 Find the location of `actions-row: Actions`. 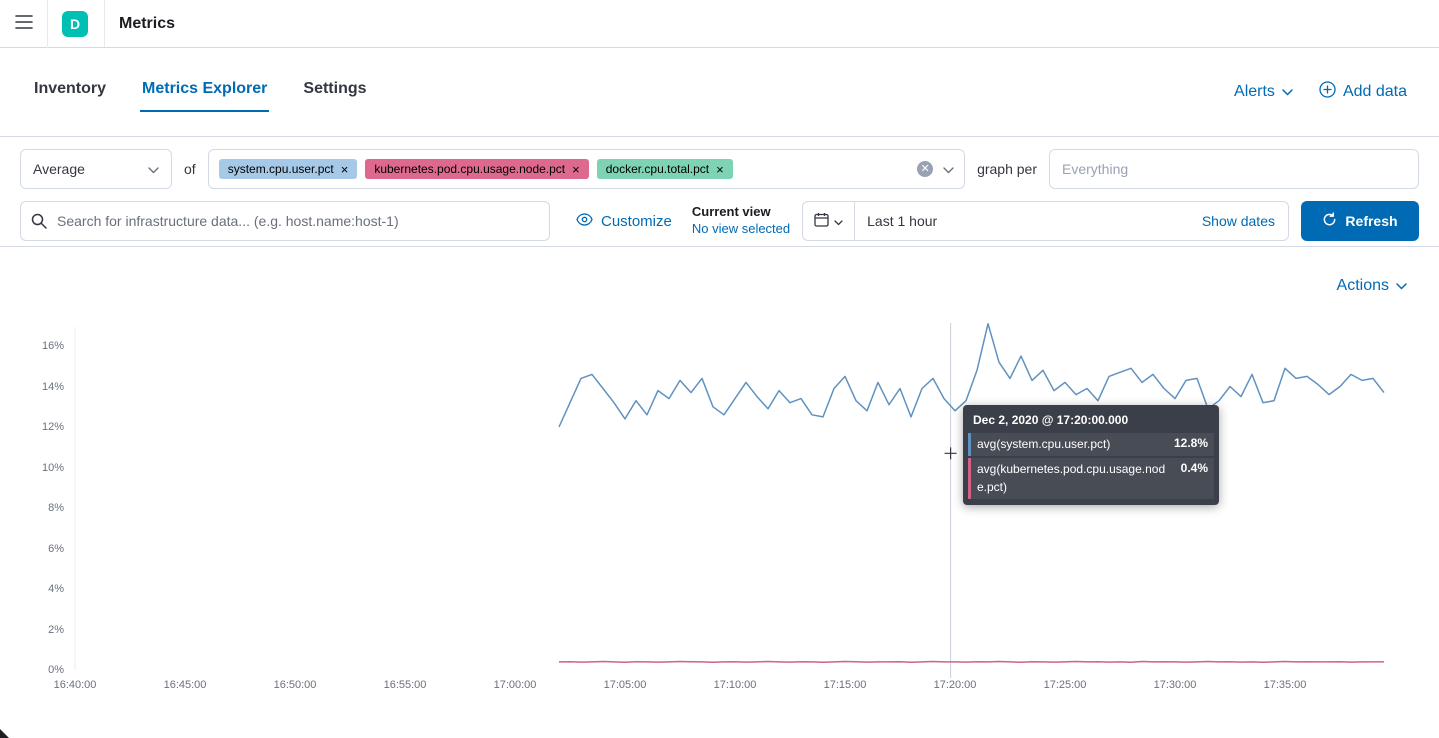

actions-row: Actions is located at coordinates (719, 286).